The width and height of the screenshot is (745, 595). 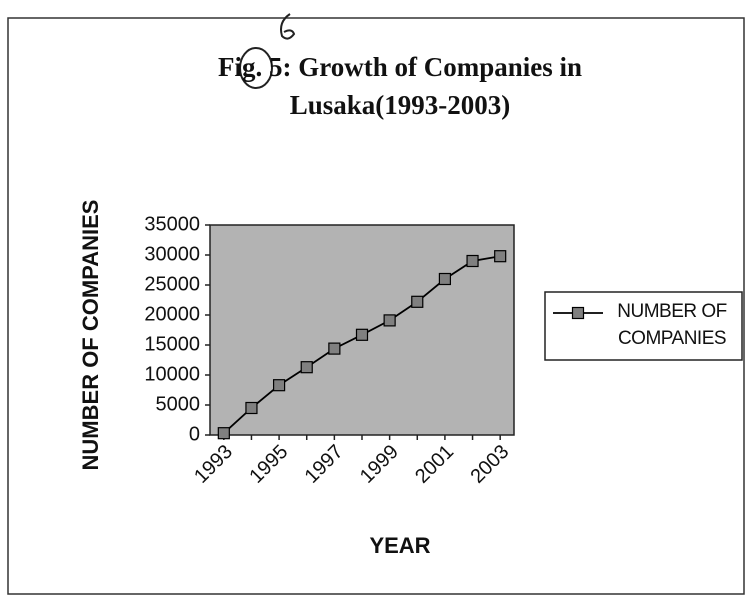 I want to click on chart-title: Lusaka(1993-2003), so click(x=400, y=105).